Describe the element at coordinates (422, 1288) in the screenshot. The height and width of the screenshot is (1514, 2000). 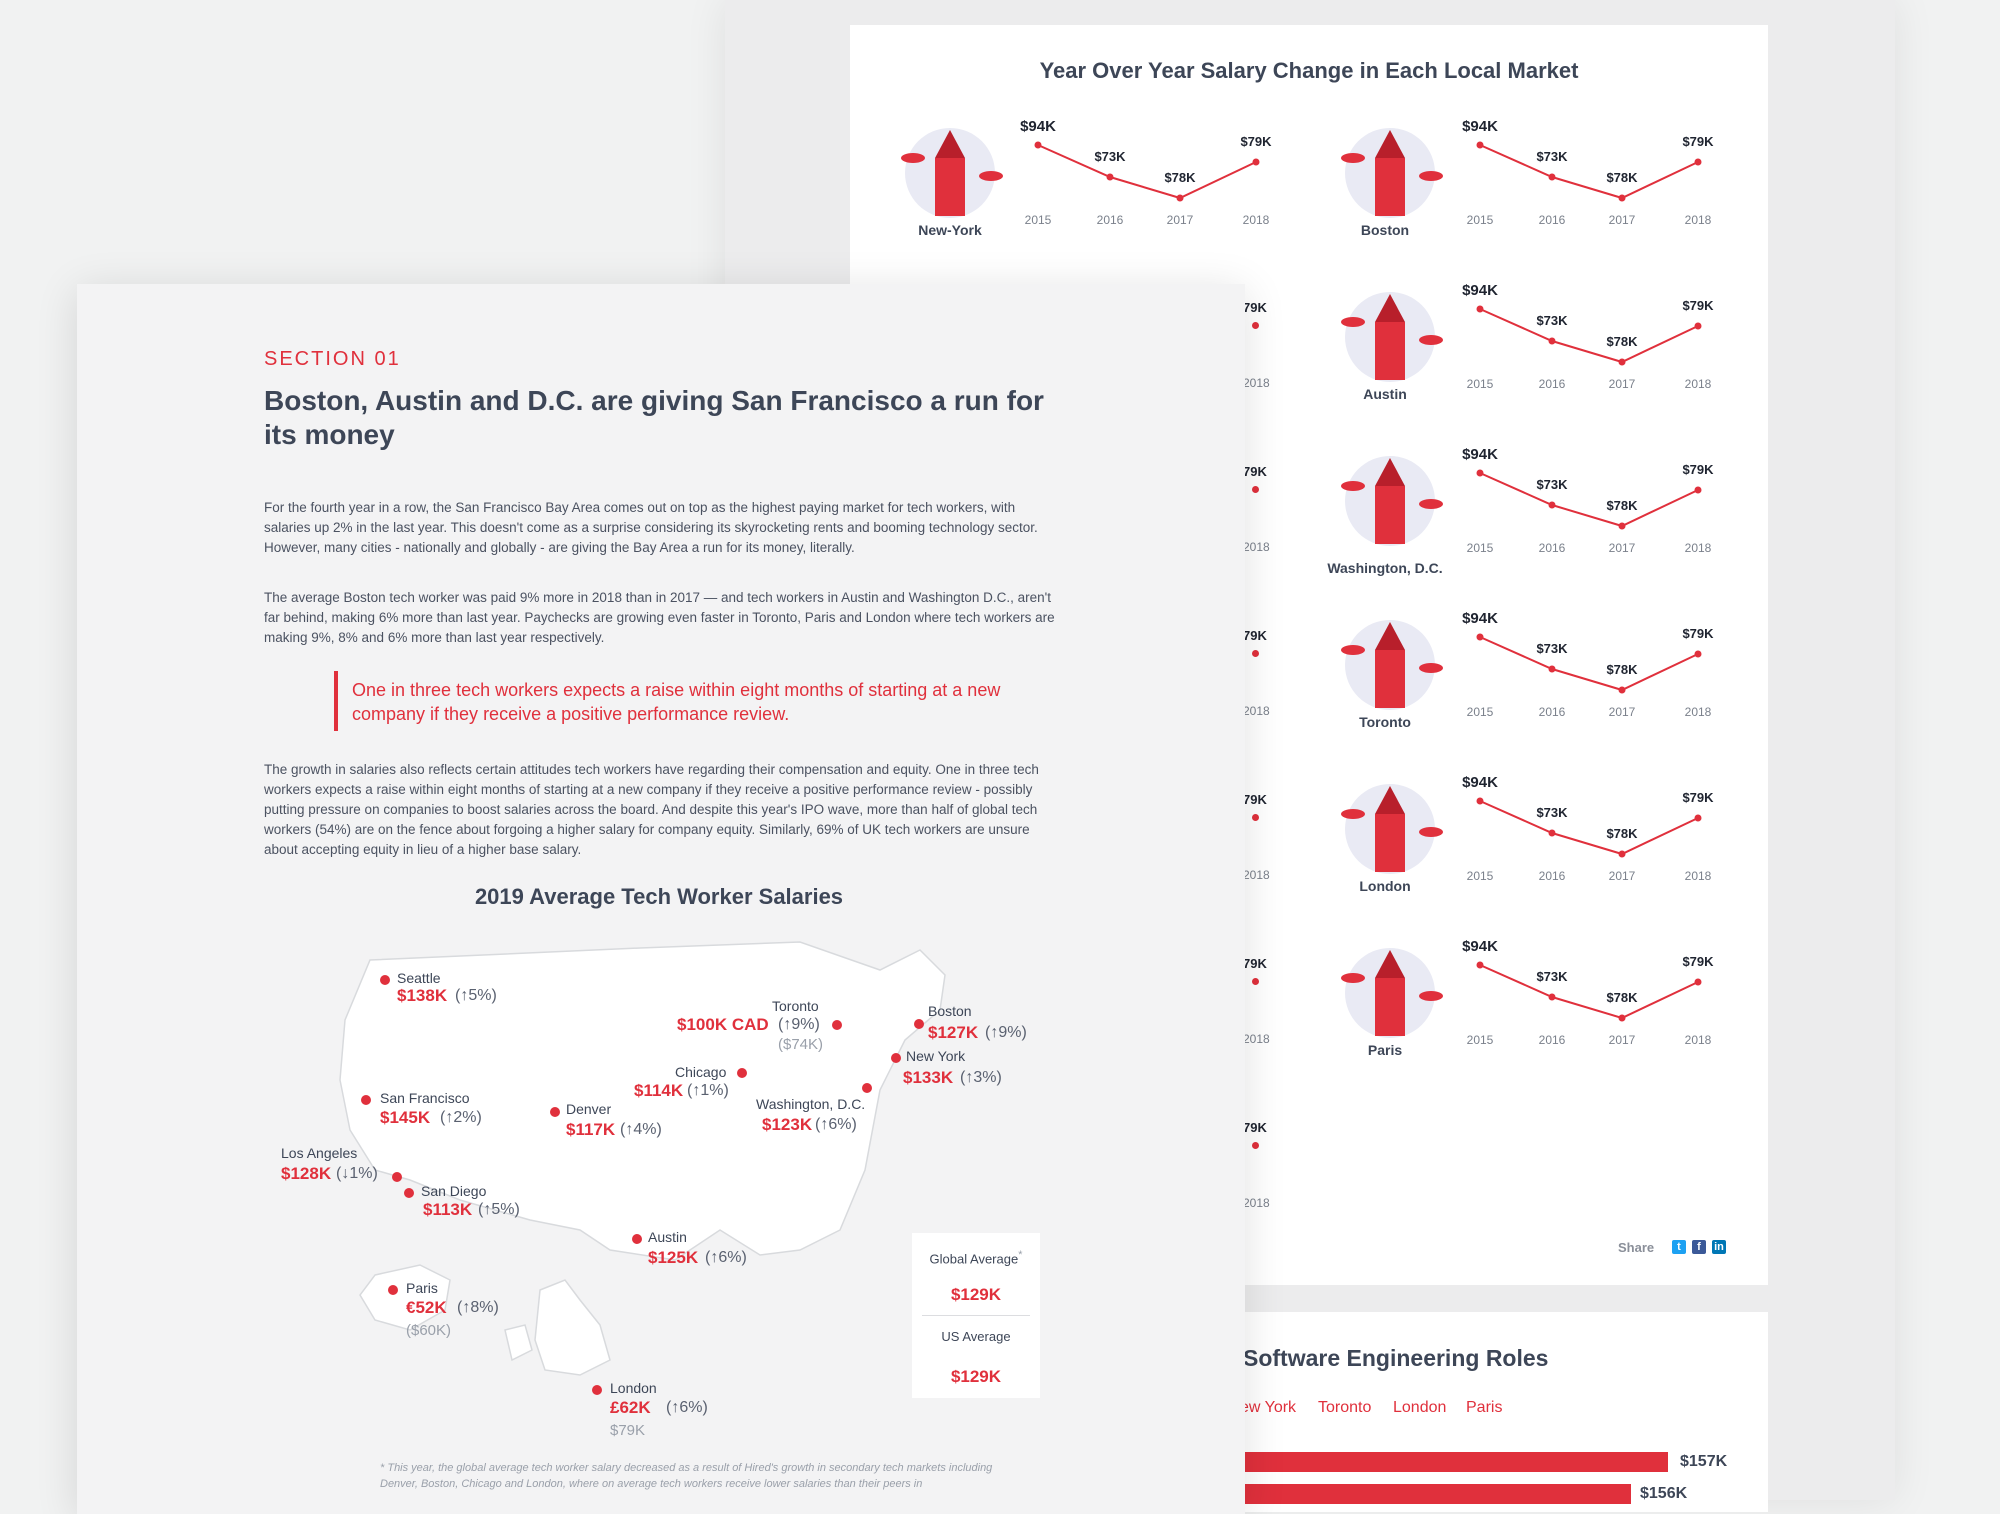
I see `map-city-name: Paris` at that location.